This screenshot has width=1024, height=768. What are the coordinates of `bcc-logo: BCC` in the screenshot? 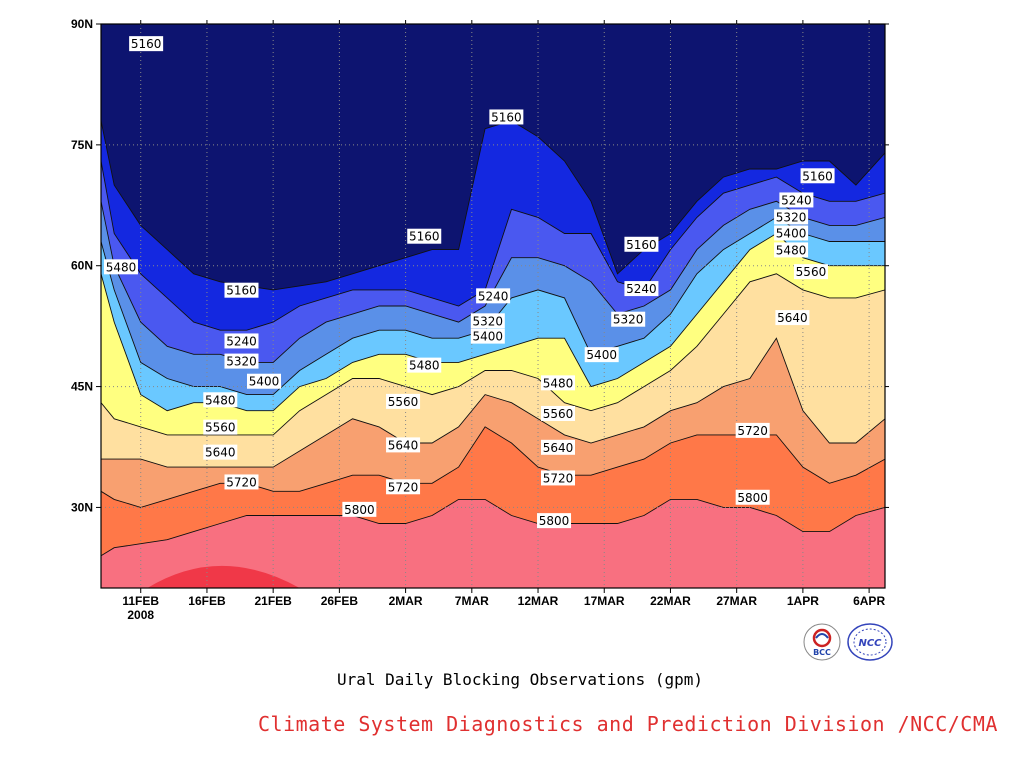 It's located at (822, 642).